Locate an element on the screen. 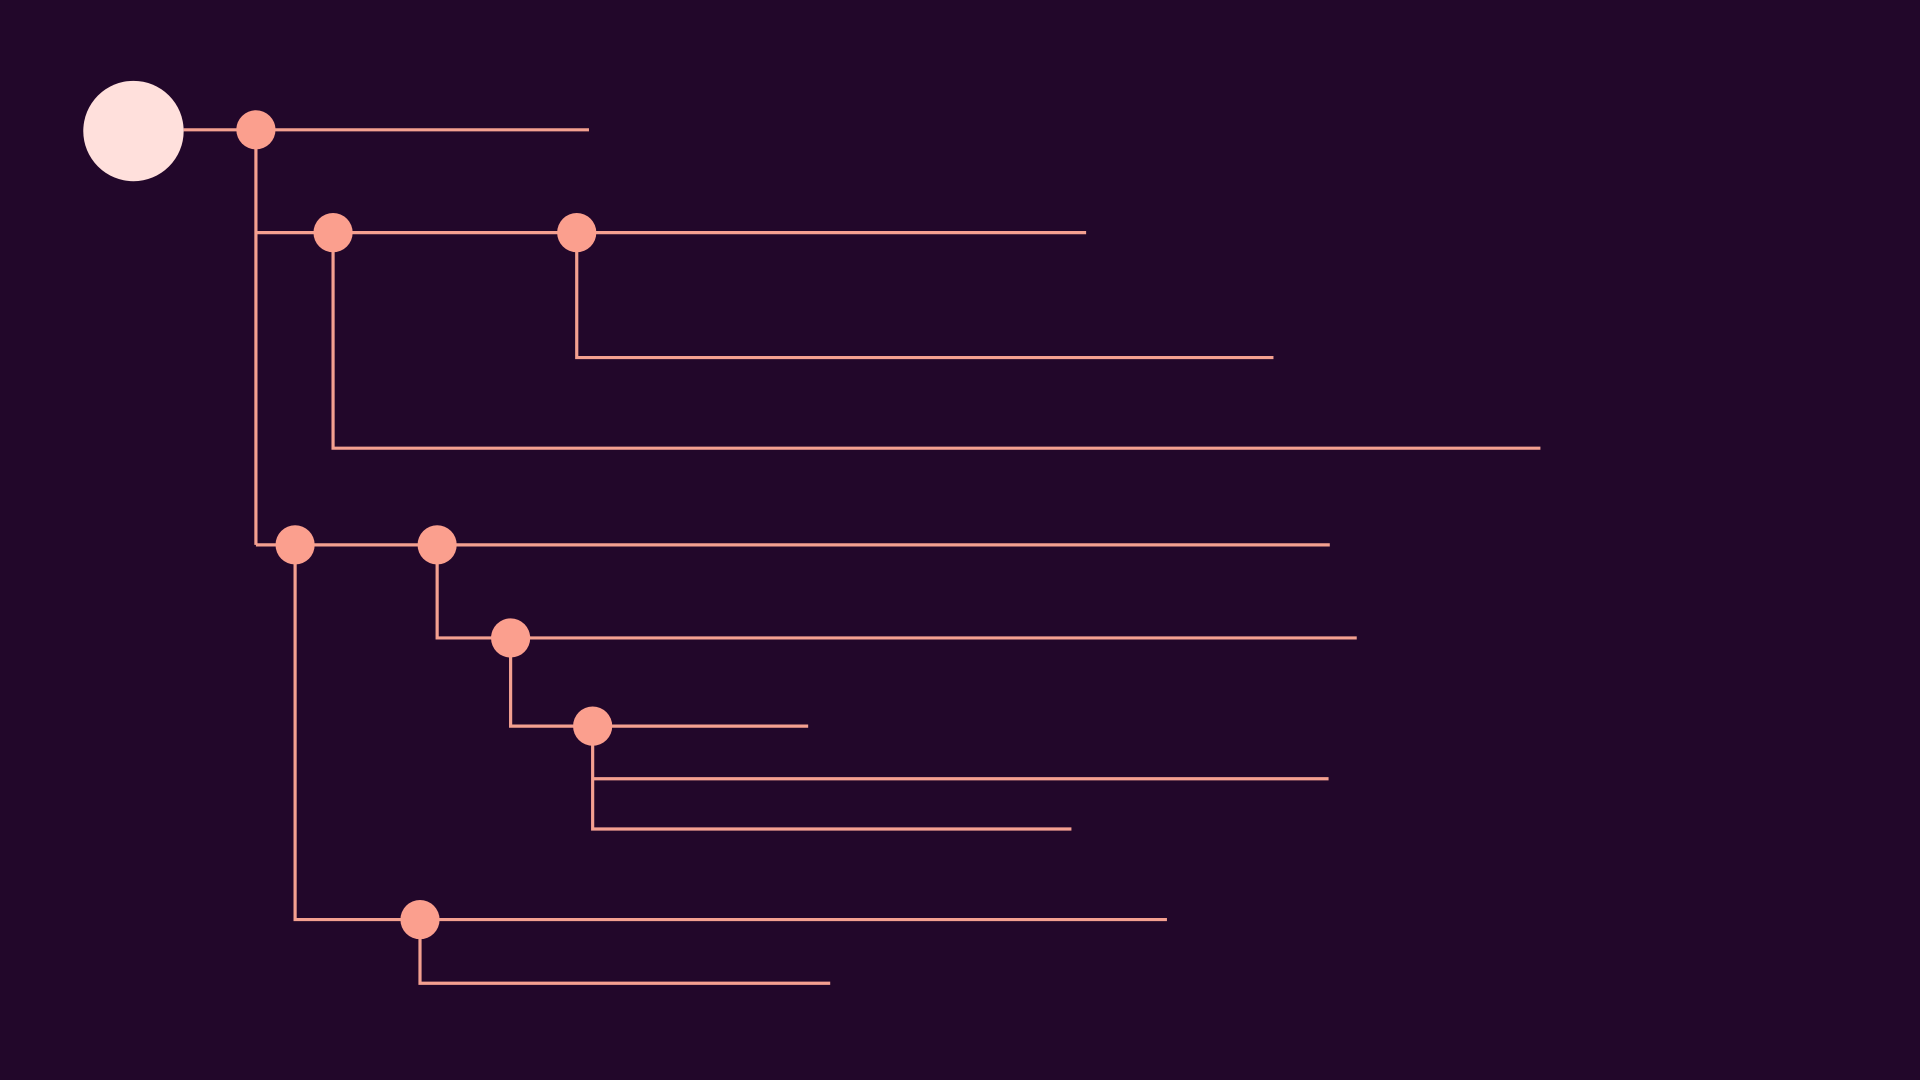 The width and height of the screenshot is (1920, 1080). root-node is located at coordinates (133, 131).